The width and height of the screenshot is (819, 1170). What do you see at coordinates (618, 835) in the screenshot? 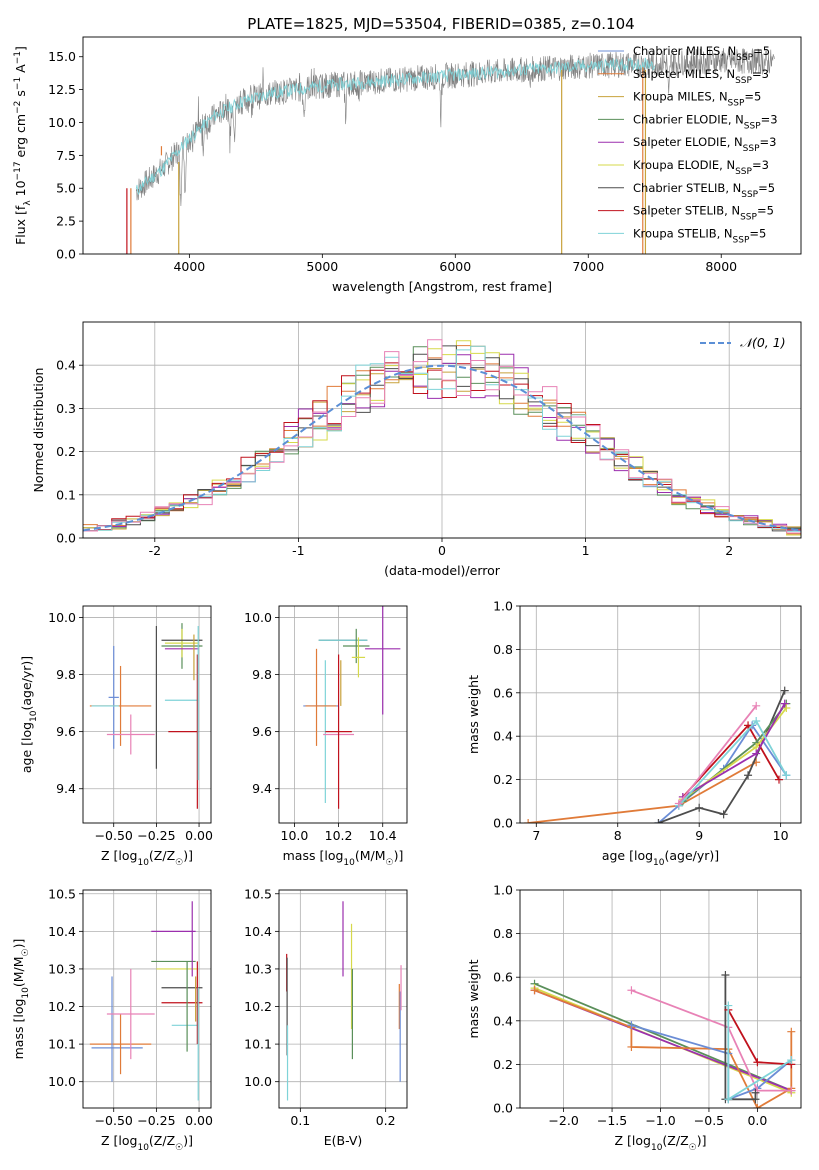
I see `x-tick-label: 8` at bounding box center [618, 835].